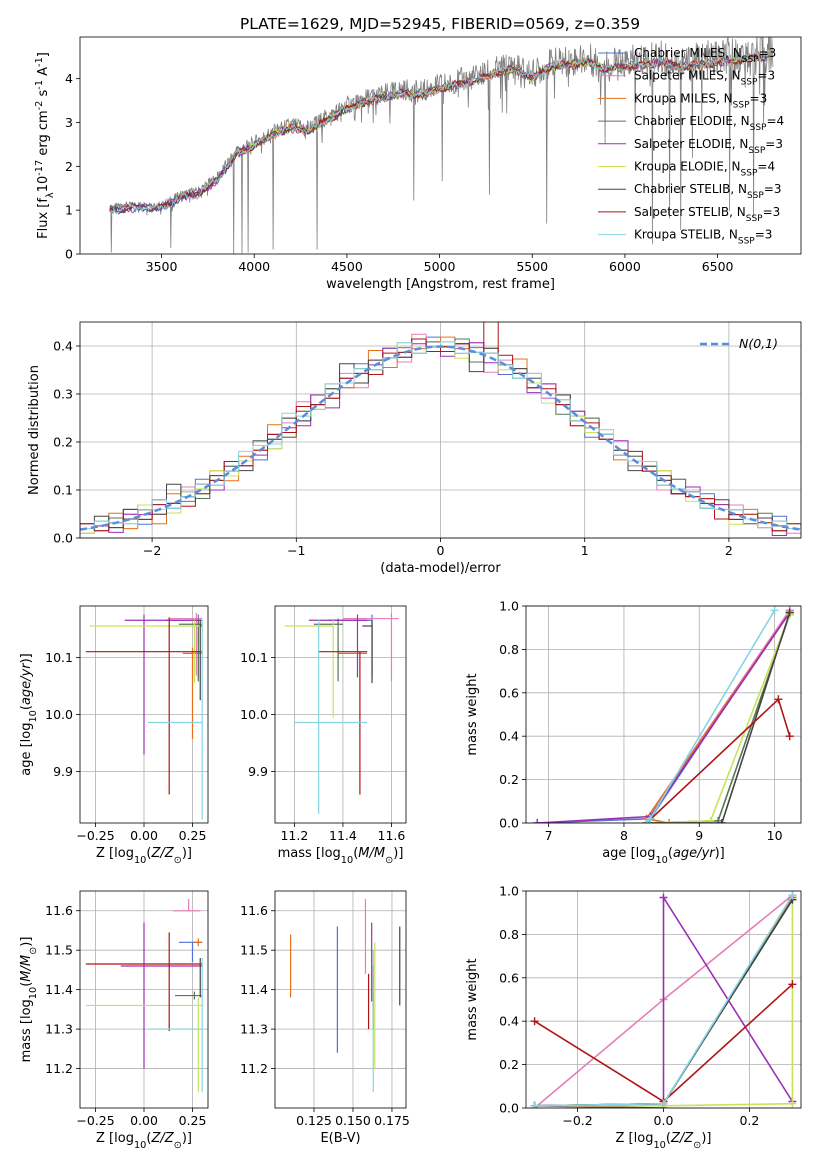  What do you see at coordinates (707, 214) in the screenshot?
I see `legend-label: Salpeter STELIB, NSSP=3` at bounding box center [707, 214].